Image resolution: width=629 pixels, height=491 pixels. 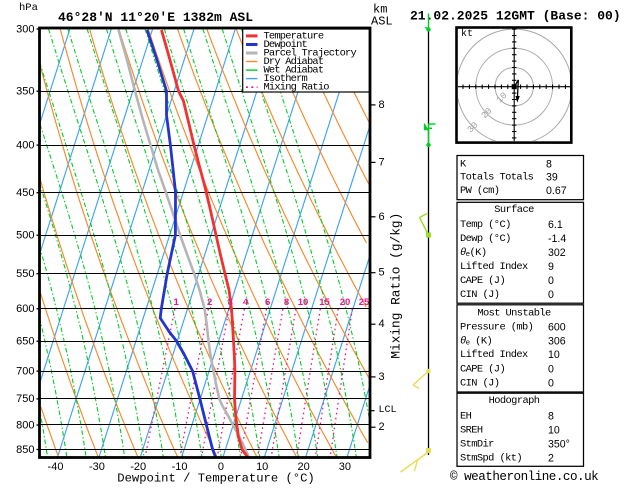 I want to click on svg-text: Dewpoint / Temperature (°C), so click(x=215, y=479).